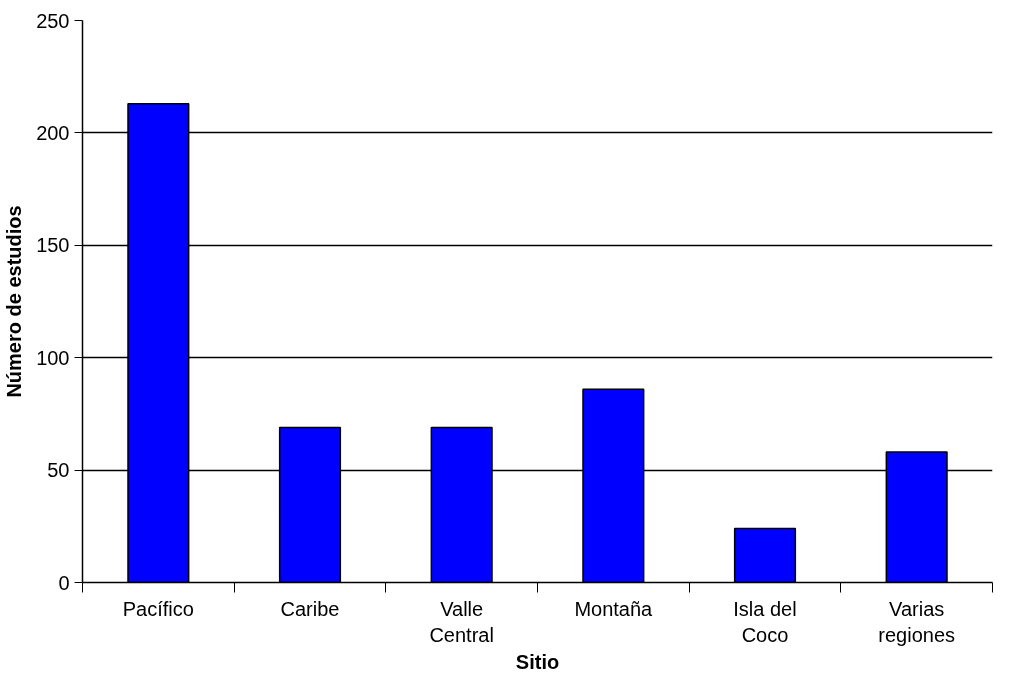 The image size is (1019, 681). Describe the element at coordinates (310, 608) in the screenshot. I see `x-tick-label: Caribe` at that location.